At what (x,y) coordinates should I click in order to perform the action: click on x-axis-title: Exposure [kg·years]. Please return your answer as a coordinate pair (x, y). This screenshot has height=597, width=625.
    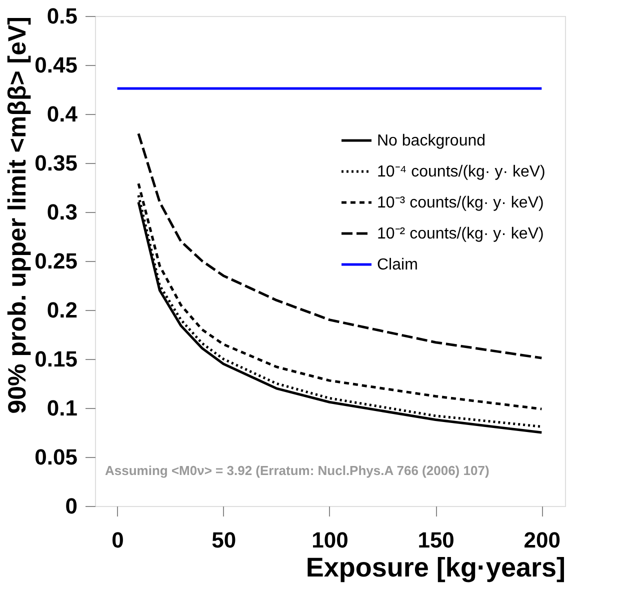
    Looking at the image, I should click on (436, 567).